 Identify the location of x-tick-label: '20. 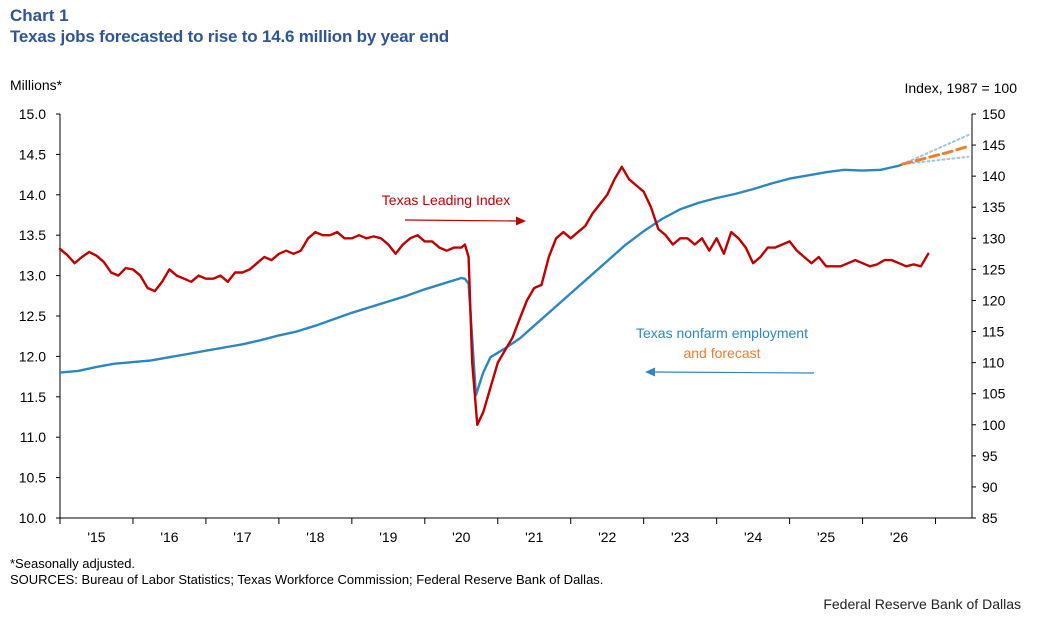
(461, 537).